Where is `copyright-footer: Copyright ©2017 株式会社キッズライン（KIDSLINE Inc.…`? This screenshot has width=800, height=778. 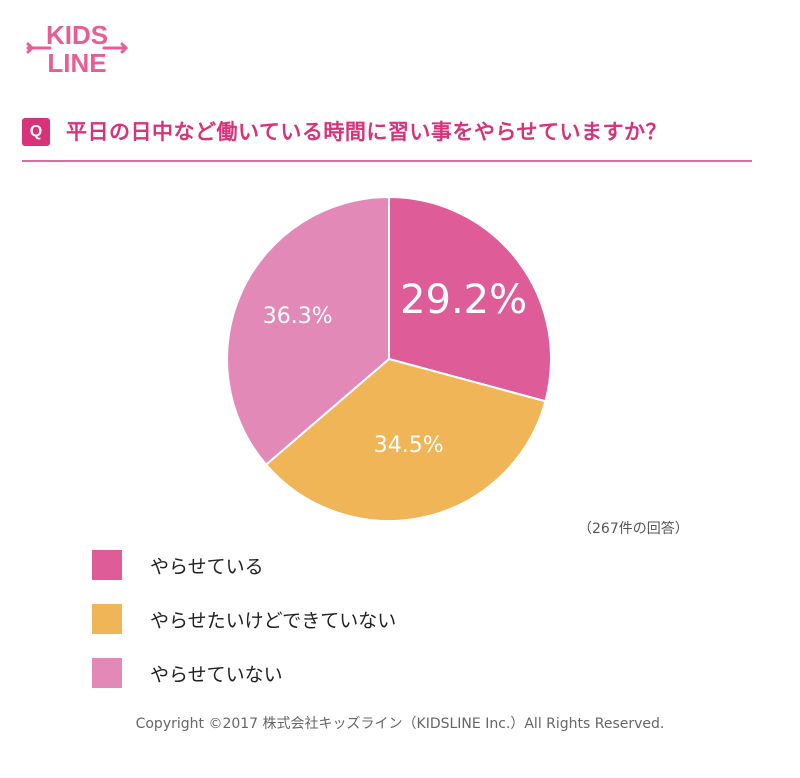
copyright-footer: Copyright ©2017 株式会社キッズライン（KIDSLINE Inc.… is located at coordinates (400, 724).